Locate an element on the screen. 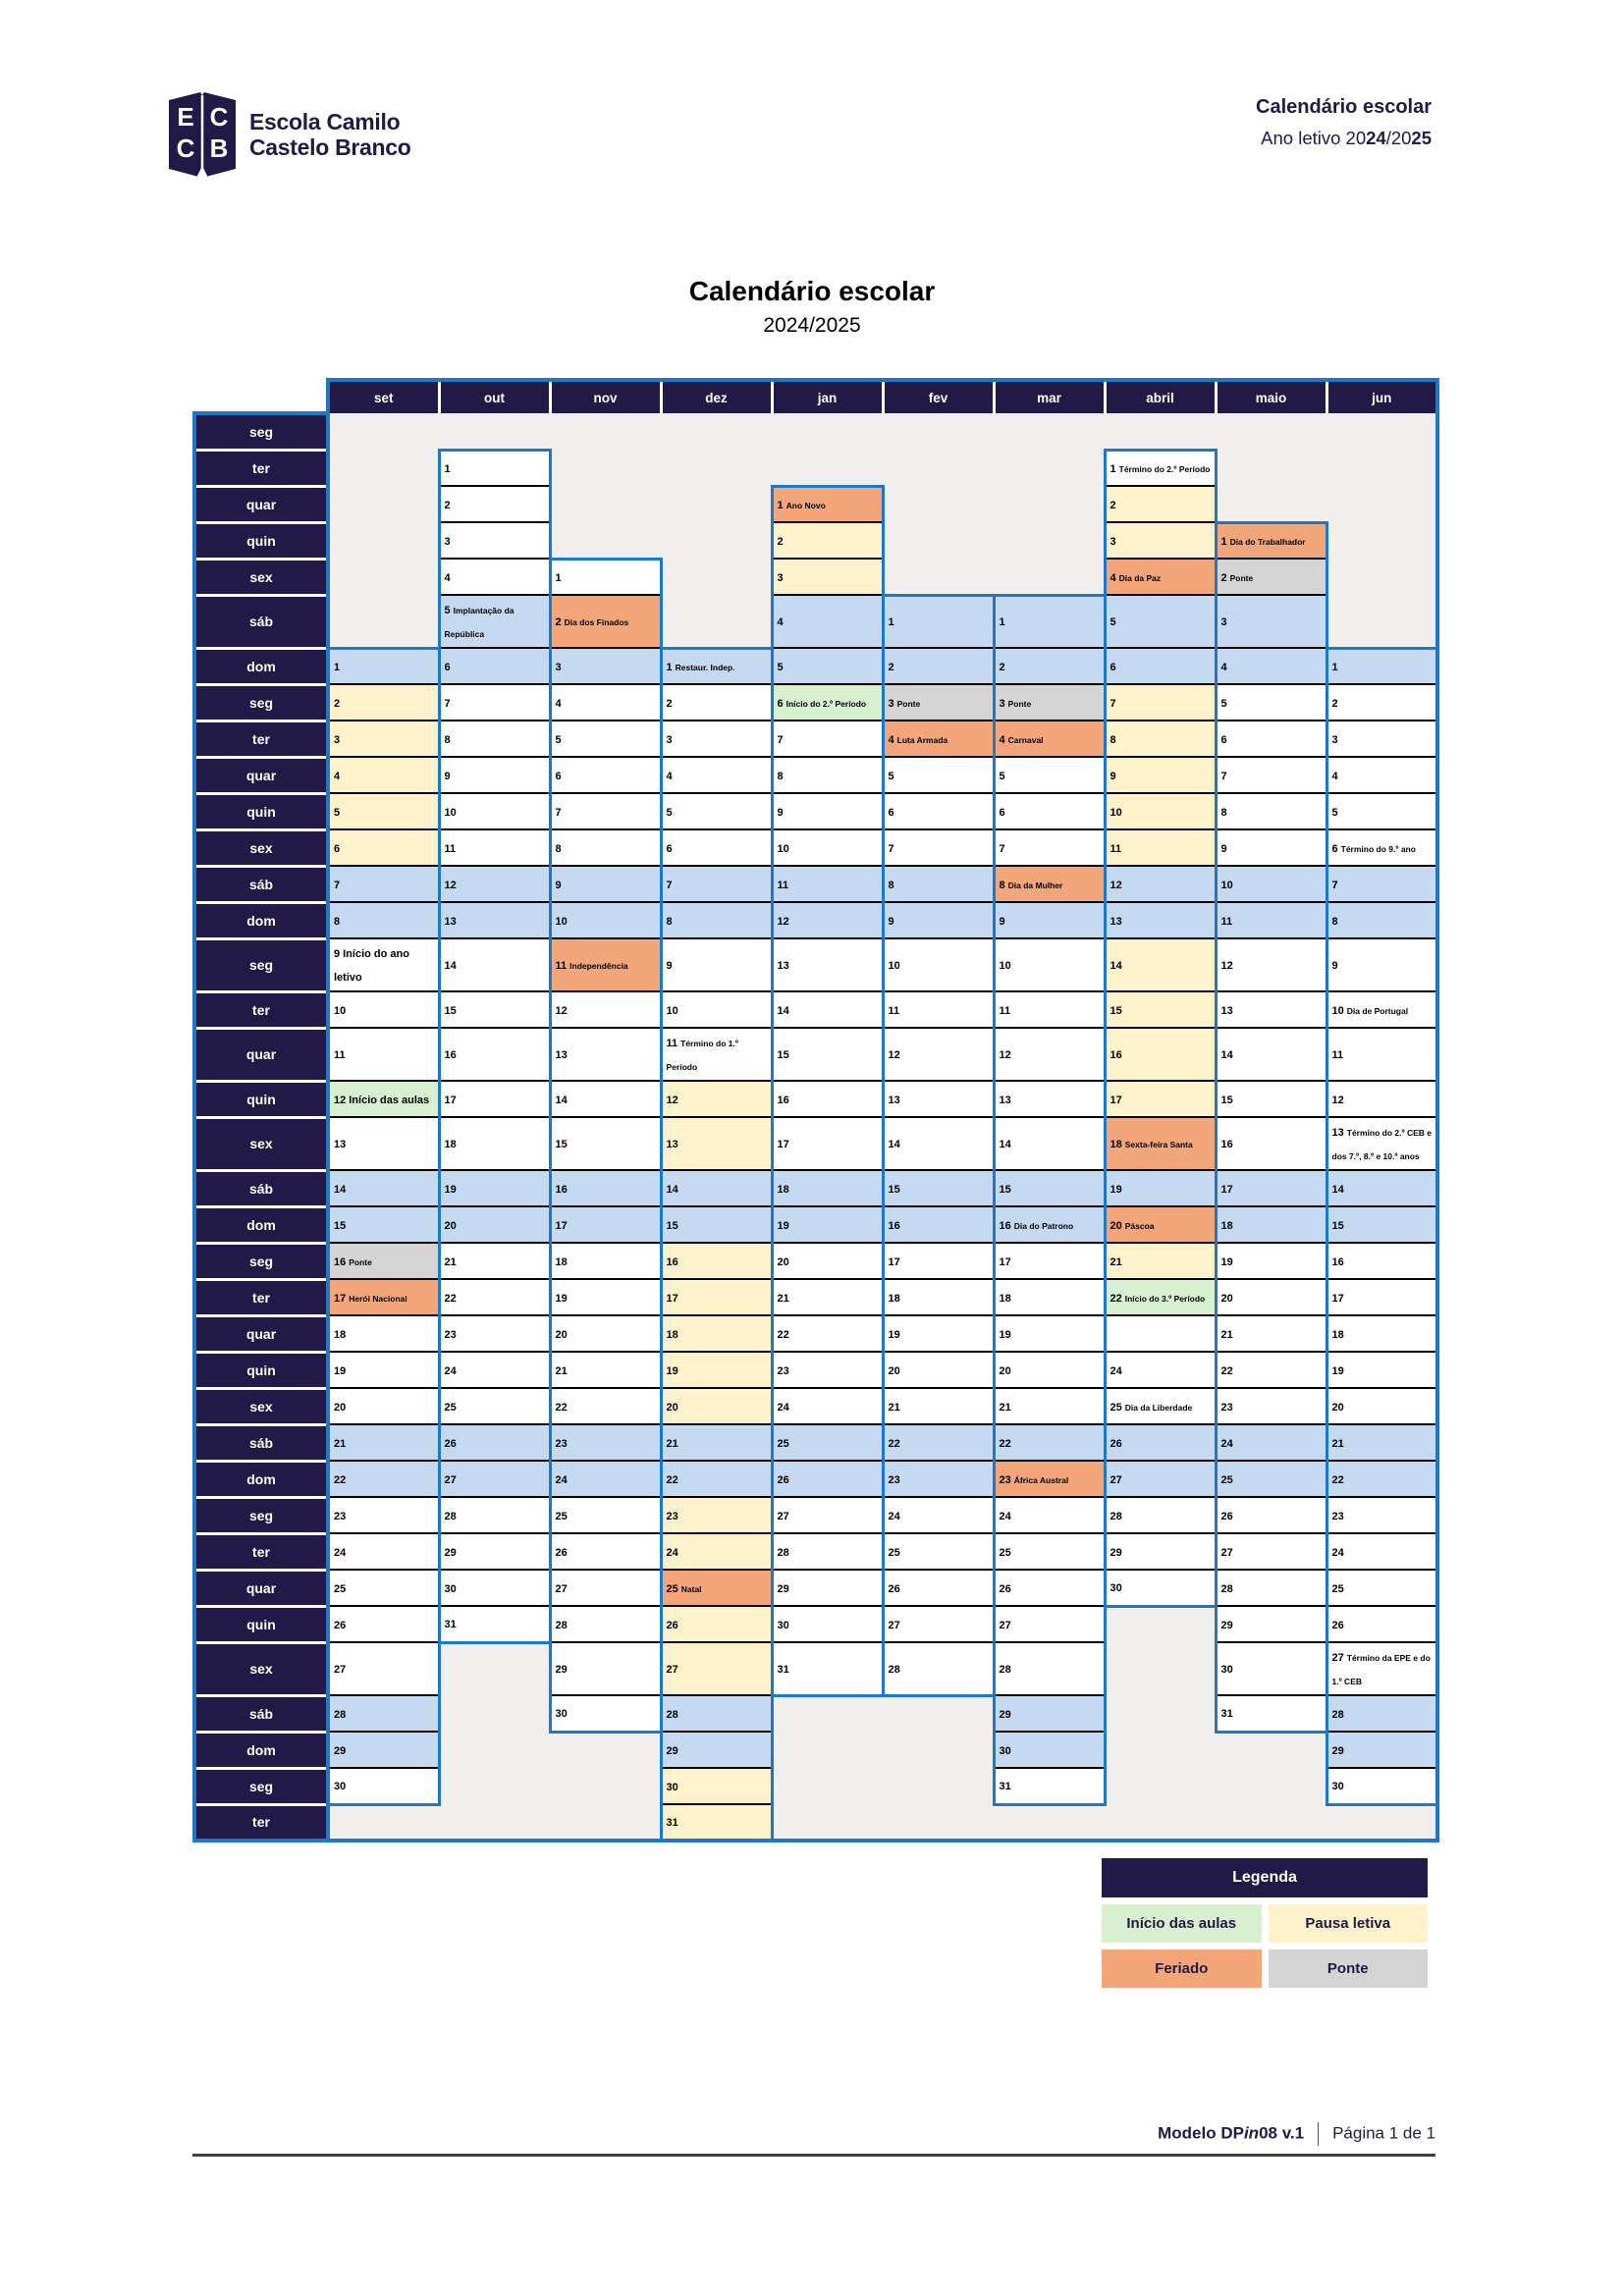 This screenshot has width=1624, height=2296. cell-set-2: 2 is located at coordinates (383, 702).